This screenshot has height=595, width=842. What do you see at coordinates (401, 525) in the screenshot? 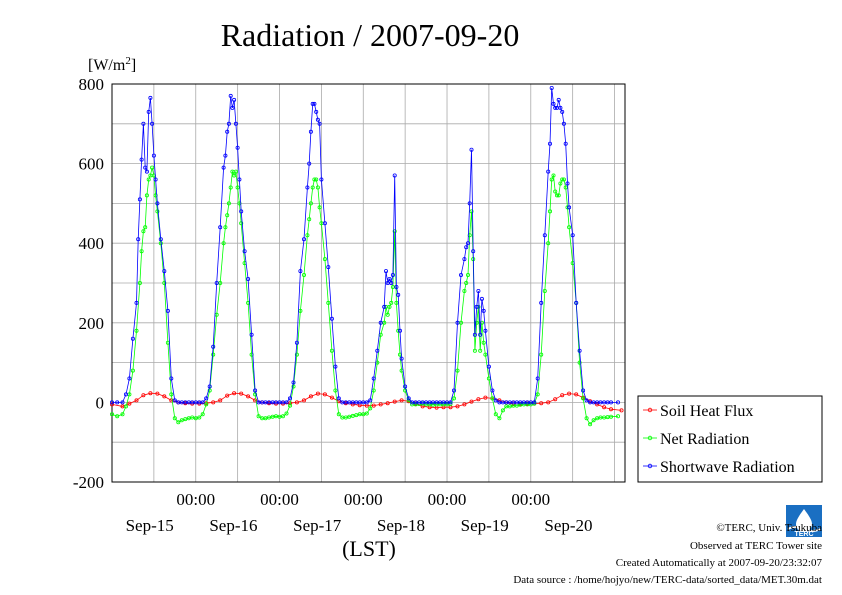
I see `x-date-label: Sep-18` at bounding box center [401, 525].